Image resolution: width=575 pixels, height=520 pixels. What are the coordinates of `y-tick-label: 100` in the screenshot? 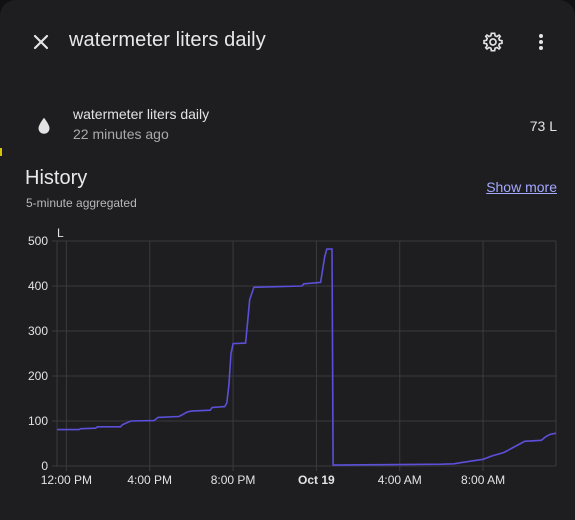 It's located at (38, 421).